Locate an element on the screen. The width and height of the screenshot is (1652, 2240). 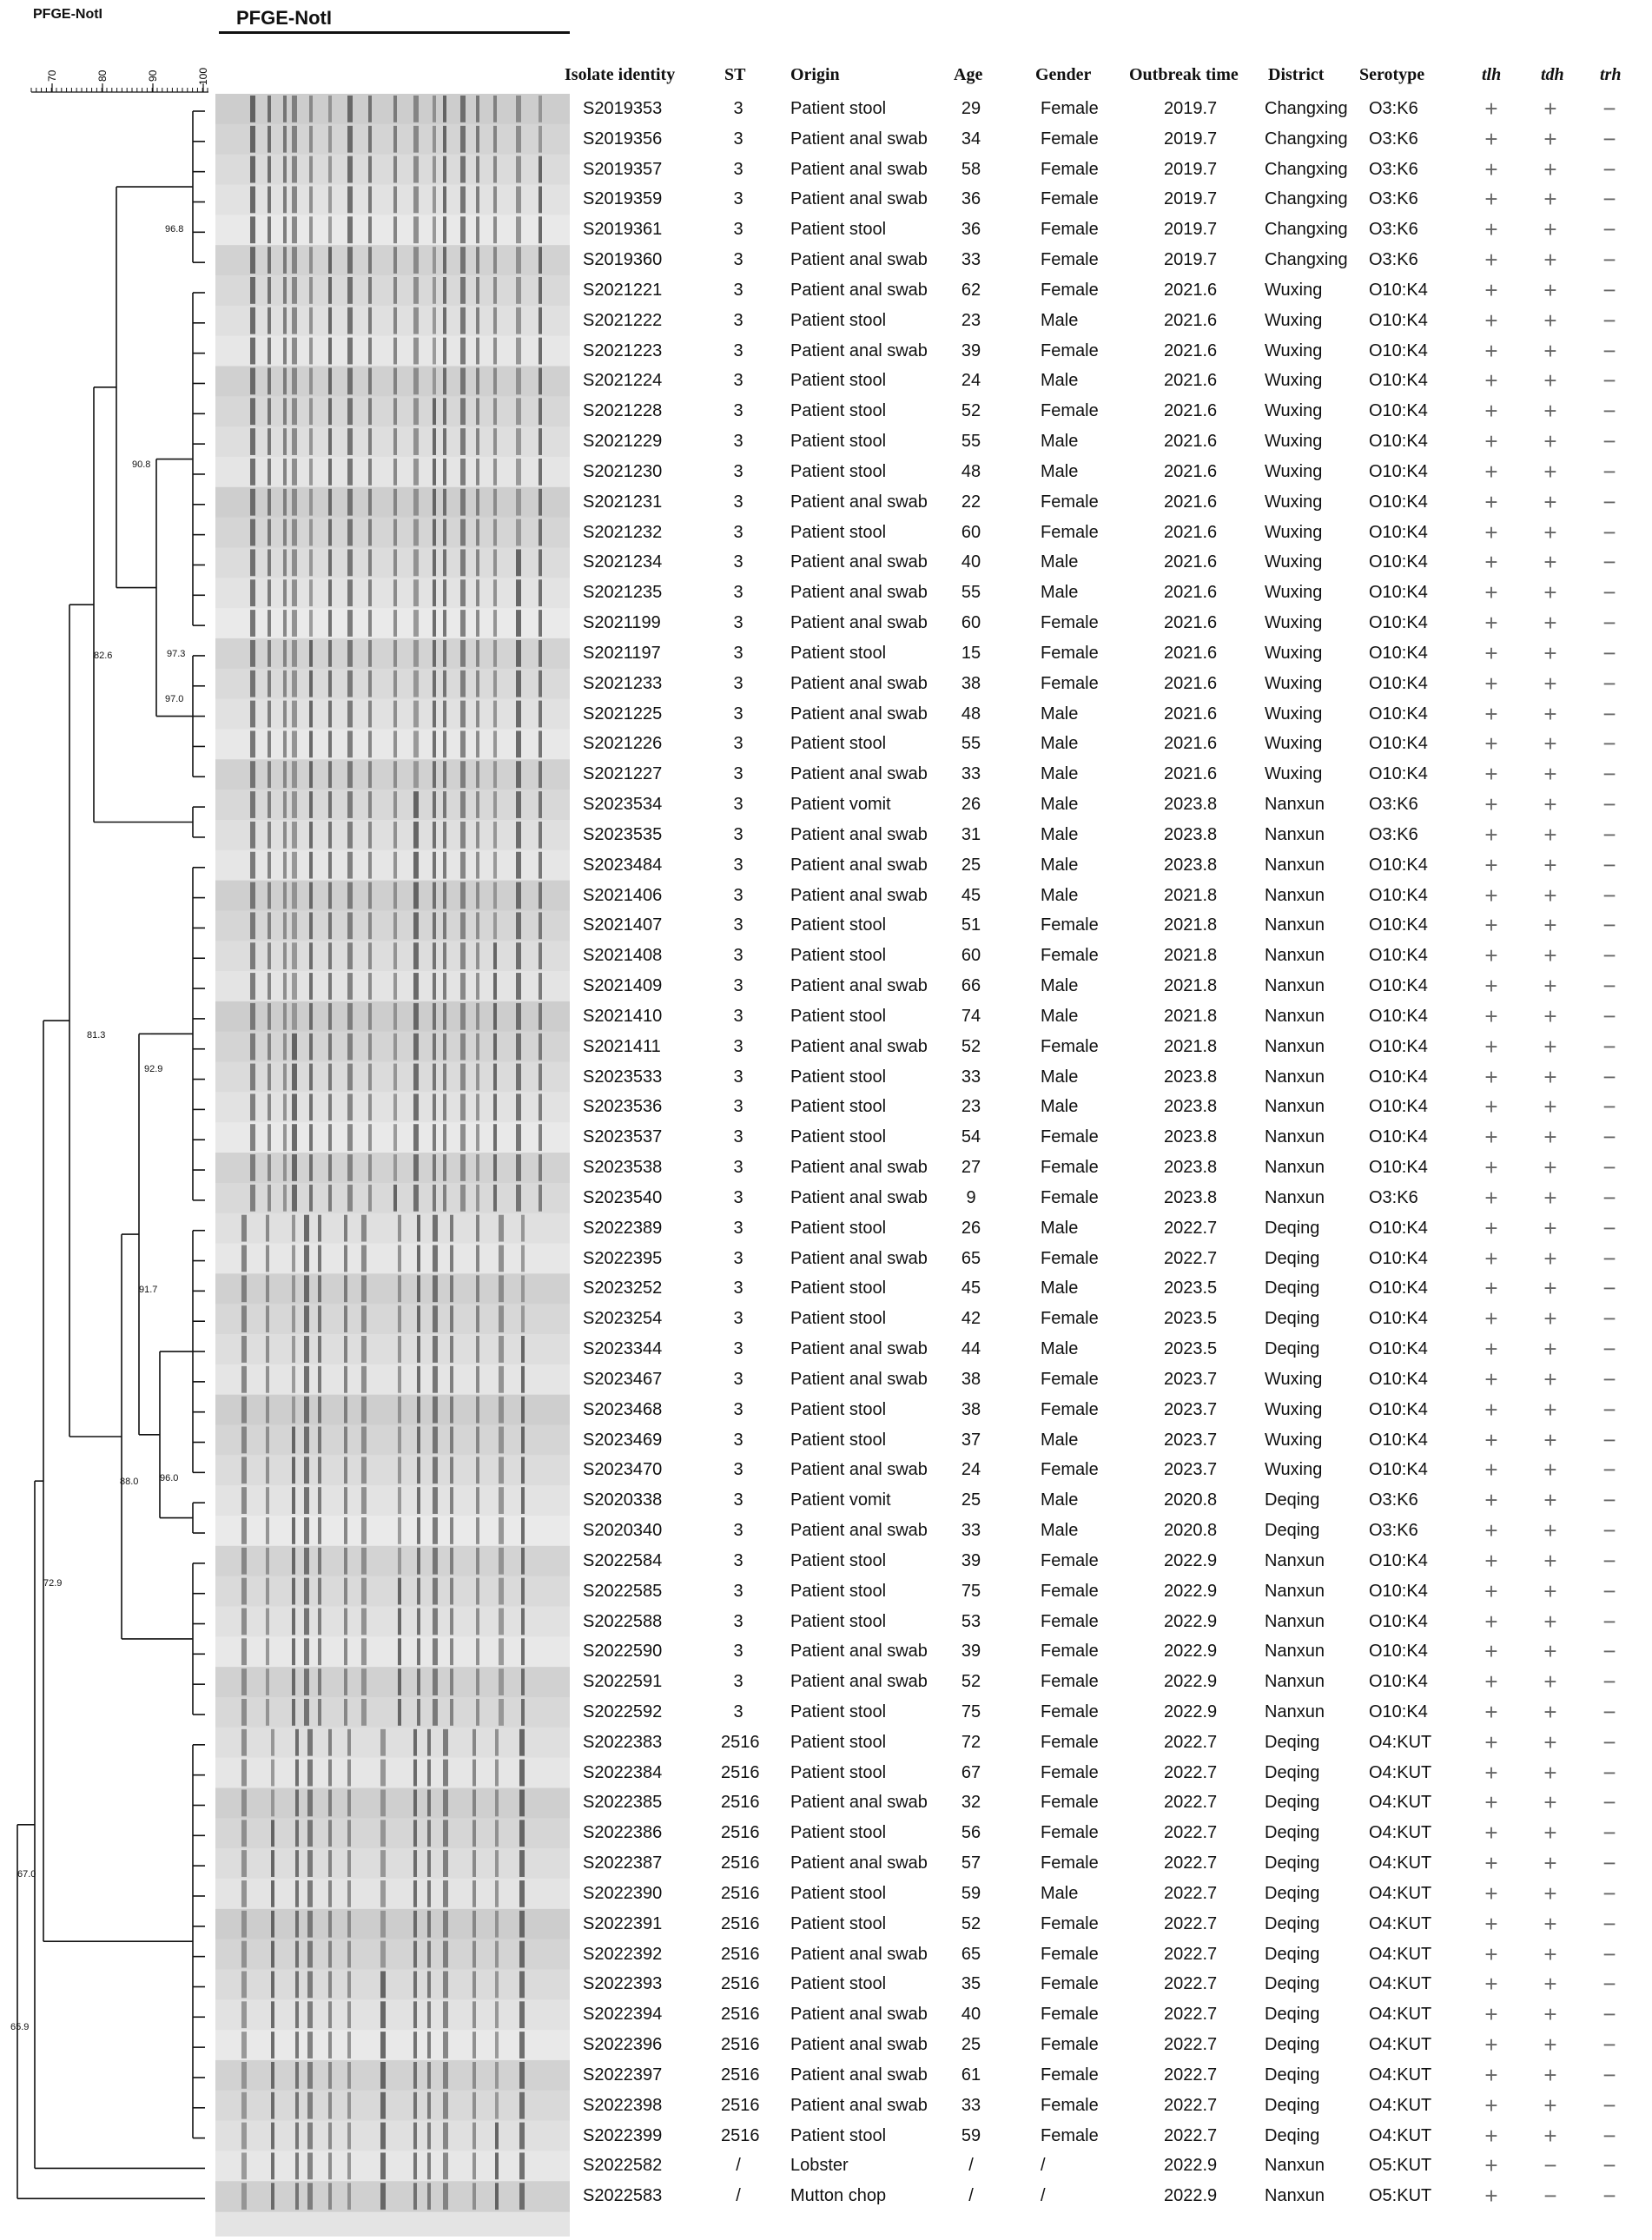
isolate-id: S2021234 is located at coordinates (623, 562).